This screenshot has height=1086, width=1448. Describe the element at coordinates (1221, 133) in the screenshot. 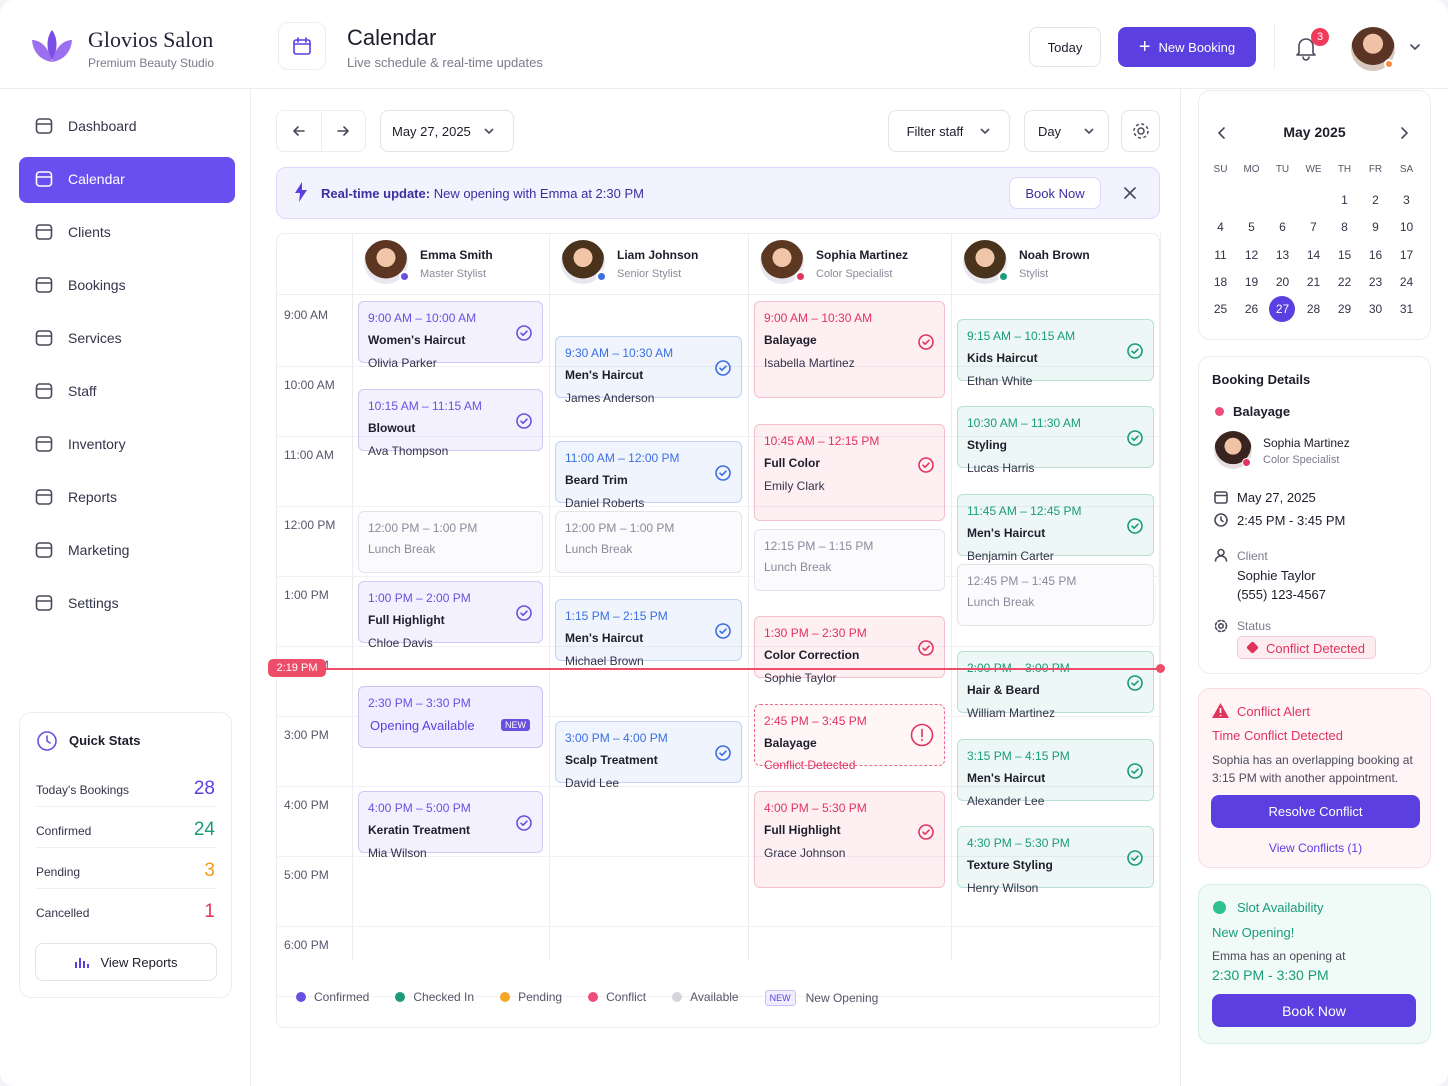

I see `prev-month` at that location.